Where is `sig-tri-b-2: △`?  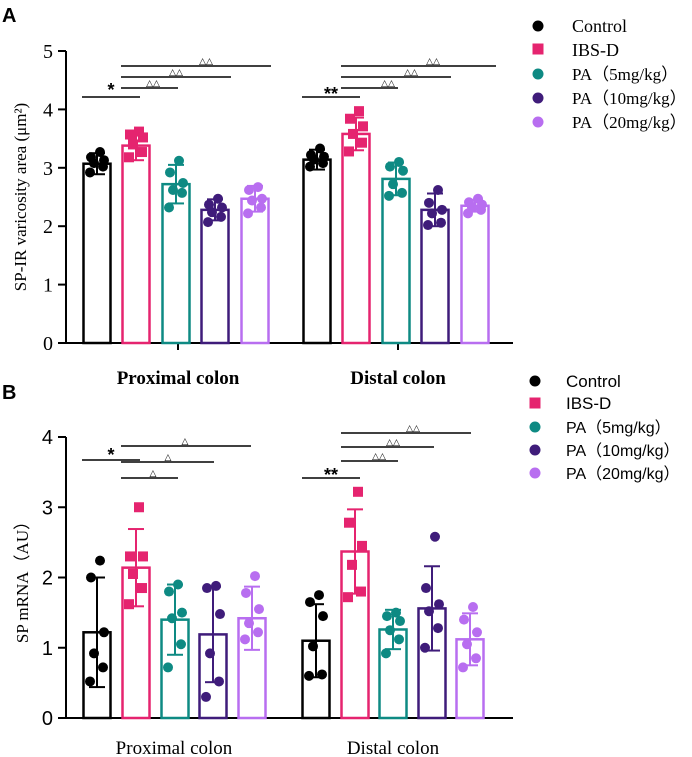 sig-tri-b-2: △ is located at coordinates (168, 457).